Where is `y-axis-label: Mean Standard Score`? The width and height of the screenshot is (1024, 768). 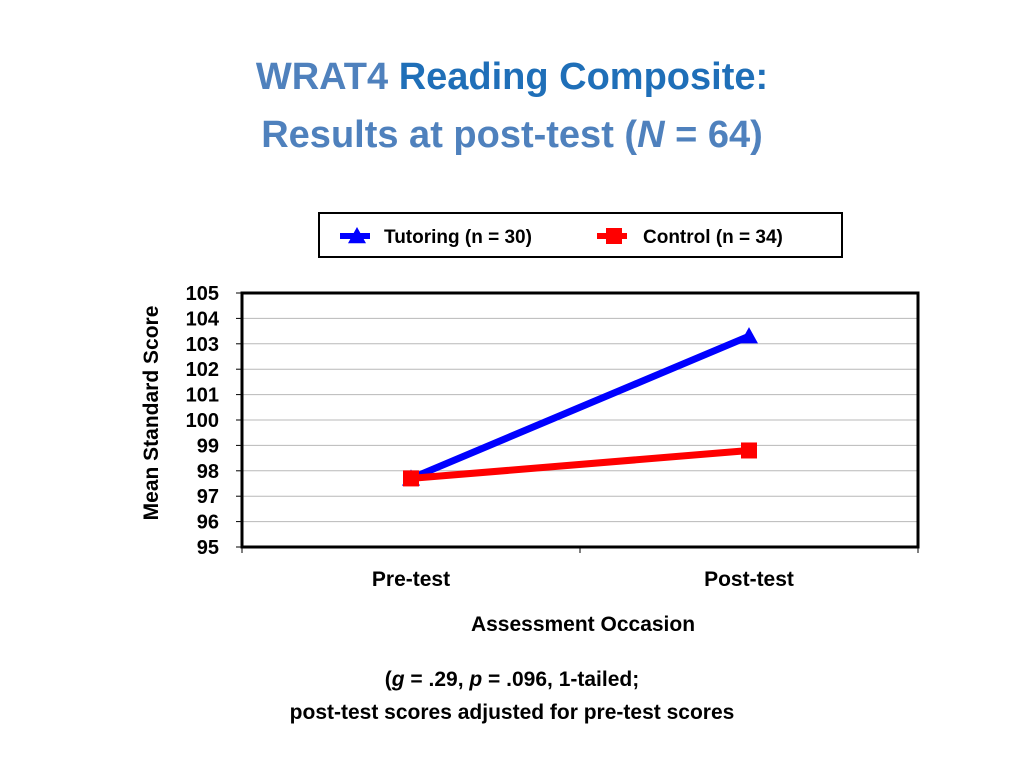 y-axis-label: Mean Standard Score is located at coordinates (151, 413).